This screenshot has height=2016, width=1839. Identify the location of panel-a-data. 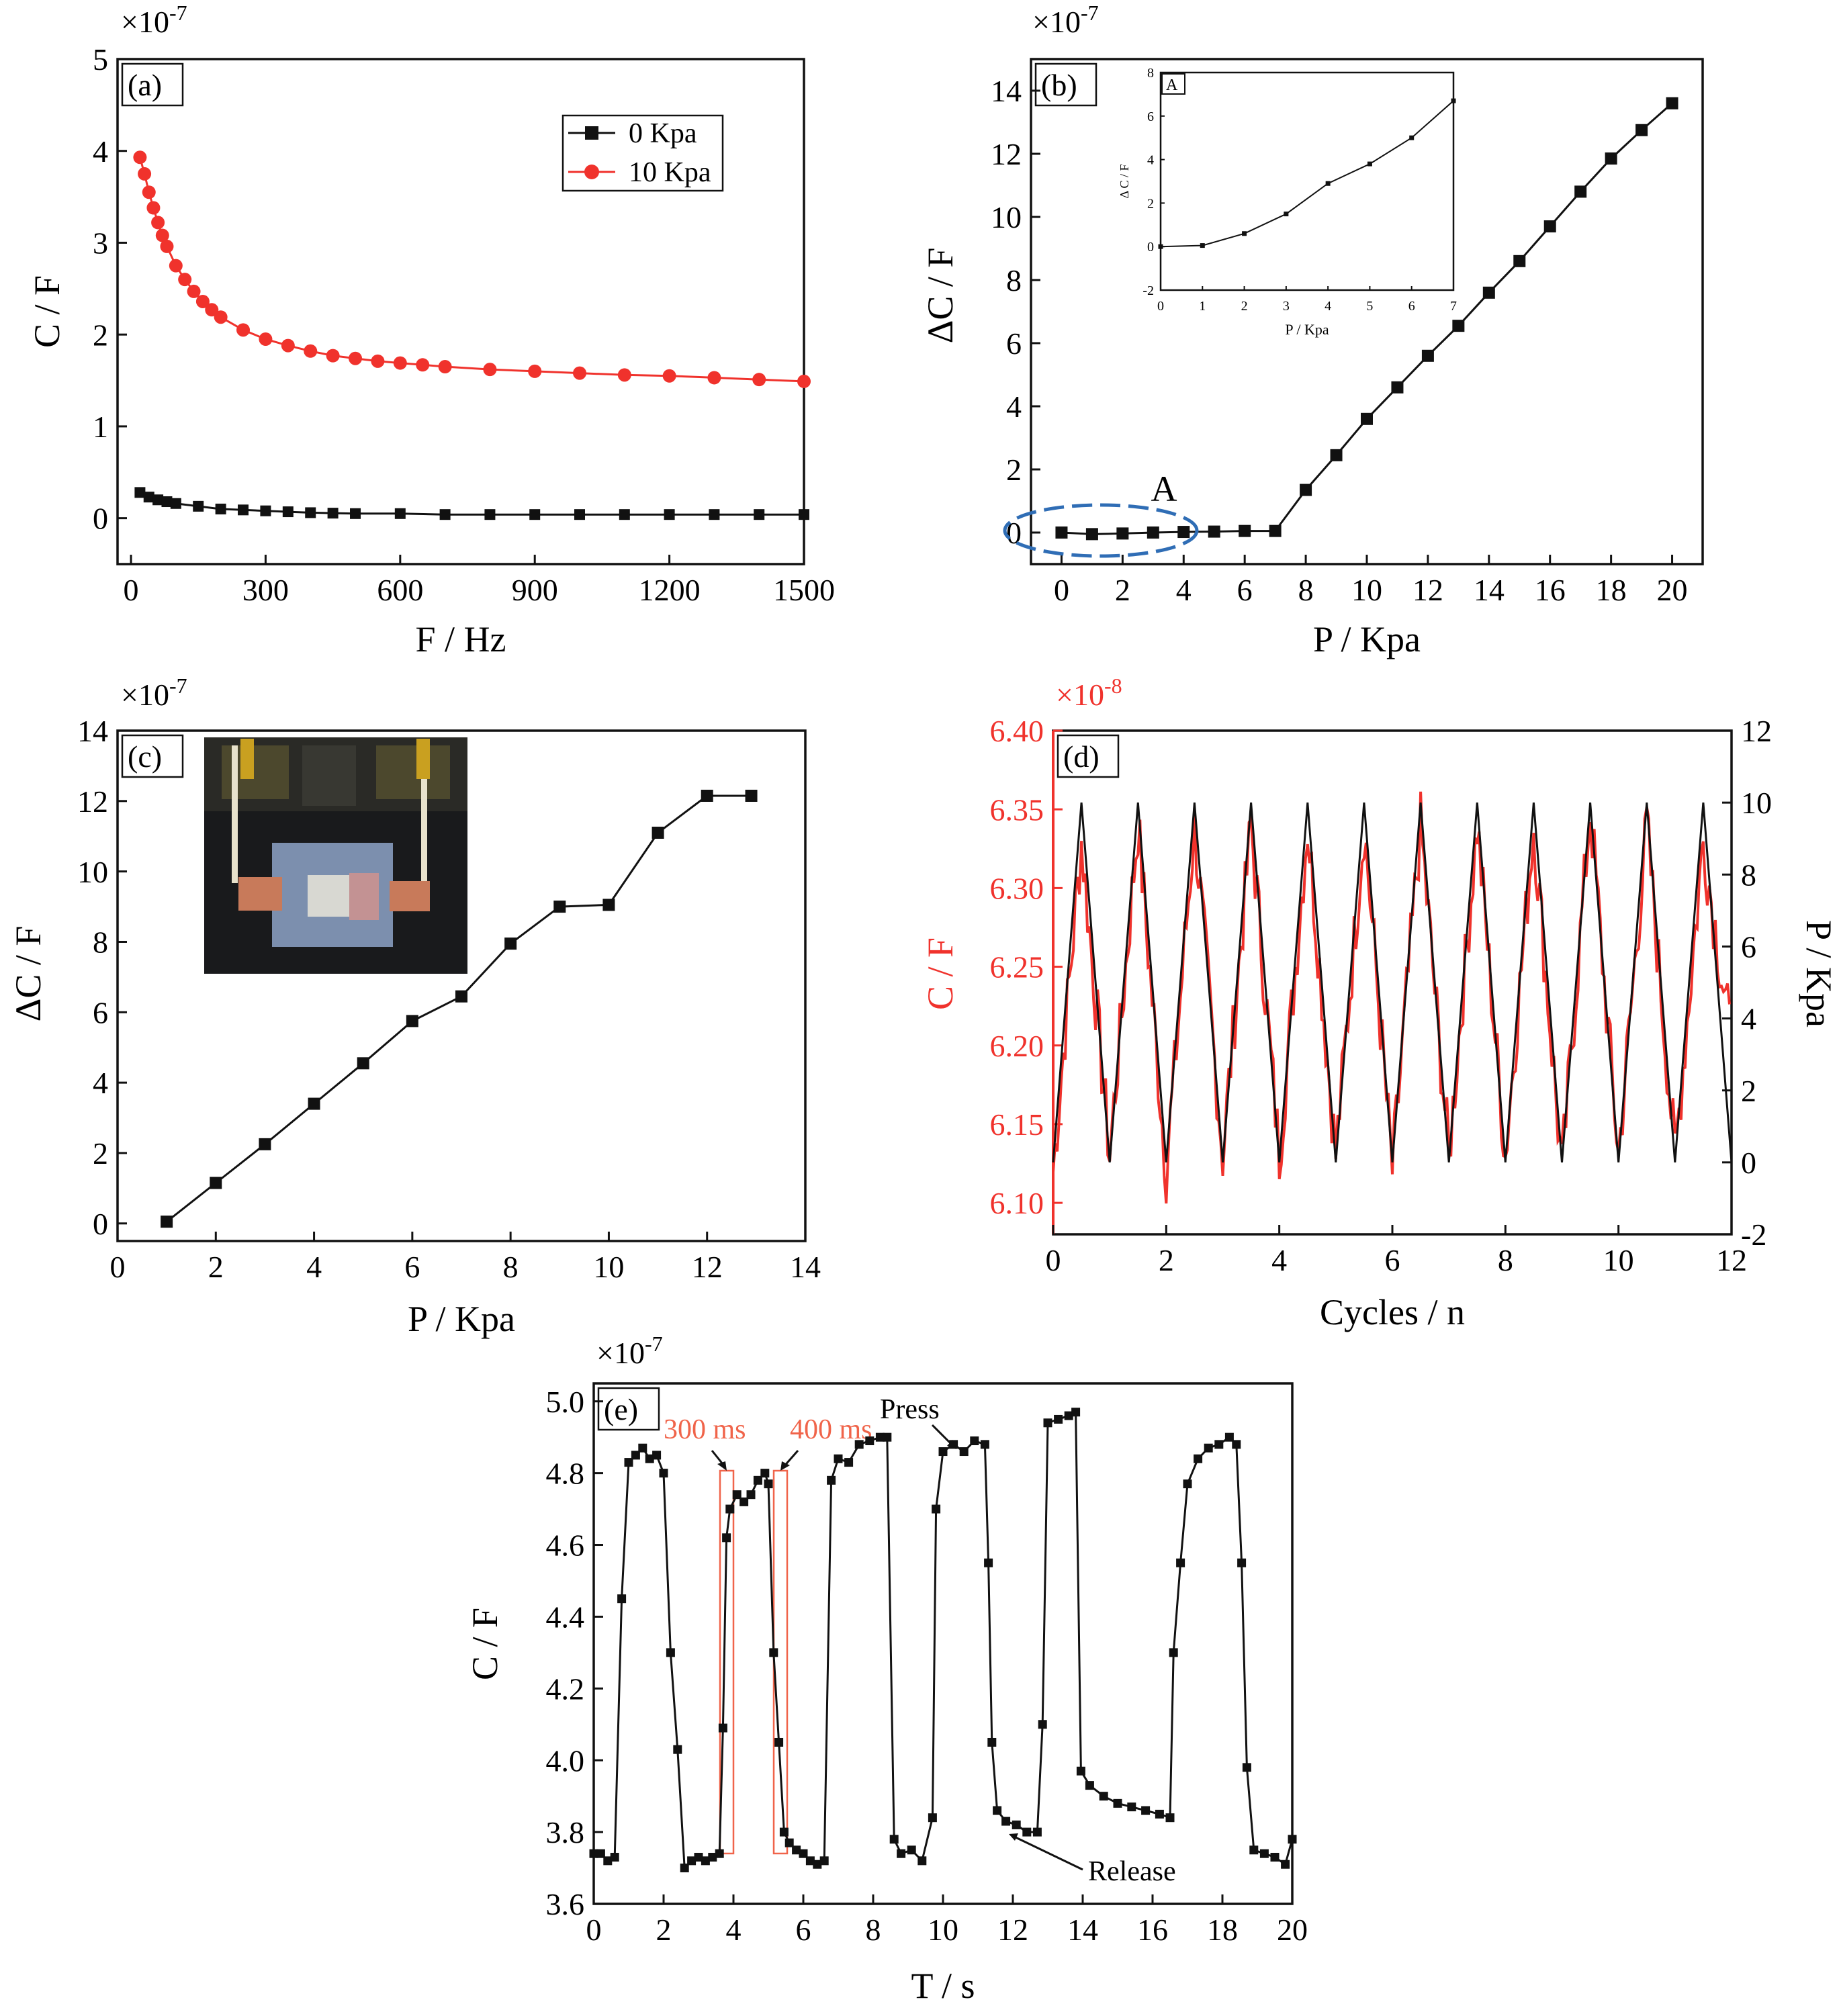
(472, 335).